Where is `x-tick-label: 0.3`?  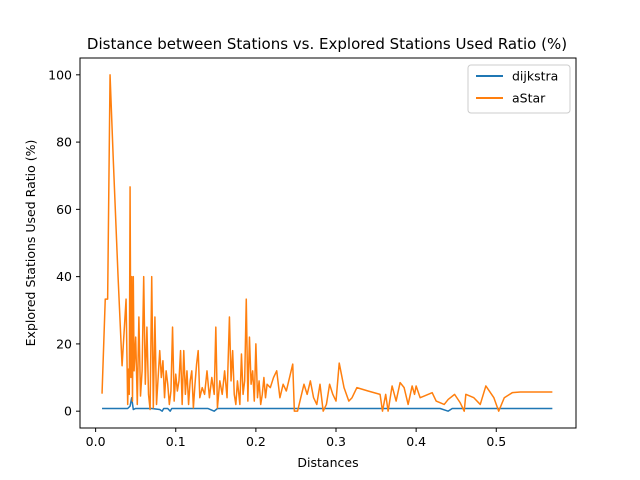
x-tick-label: 0.3 is located at coordinates (336, 441).